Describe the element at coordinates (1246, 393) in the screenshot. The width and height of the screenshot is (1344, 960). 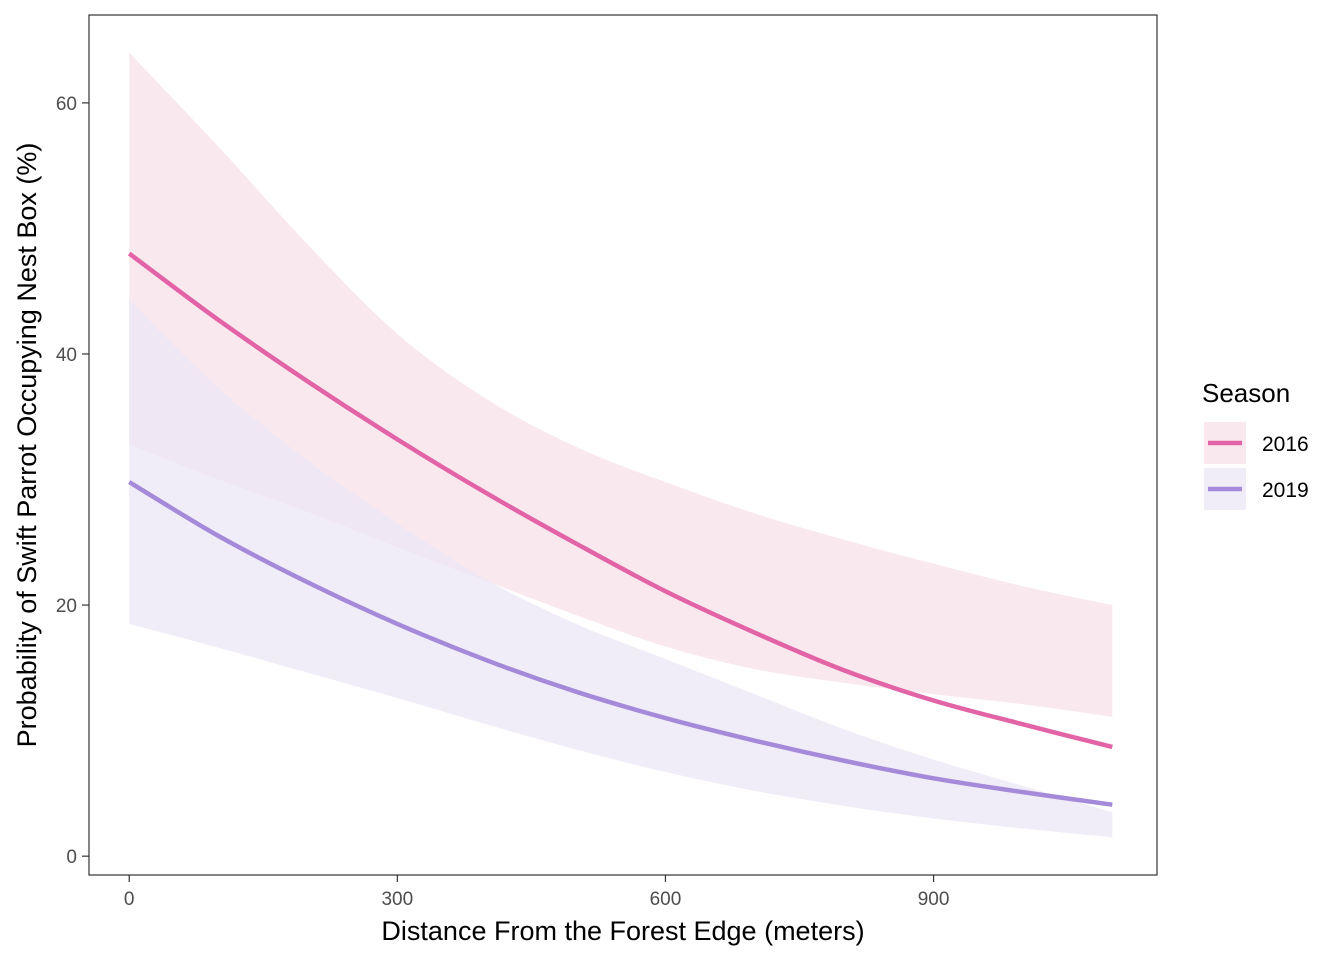
I see `legend-title: Season` at that location.